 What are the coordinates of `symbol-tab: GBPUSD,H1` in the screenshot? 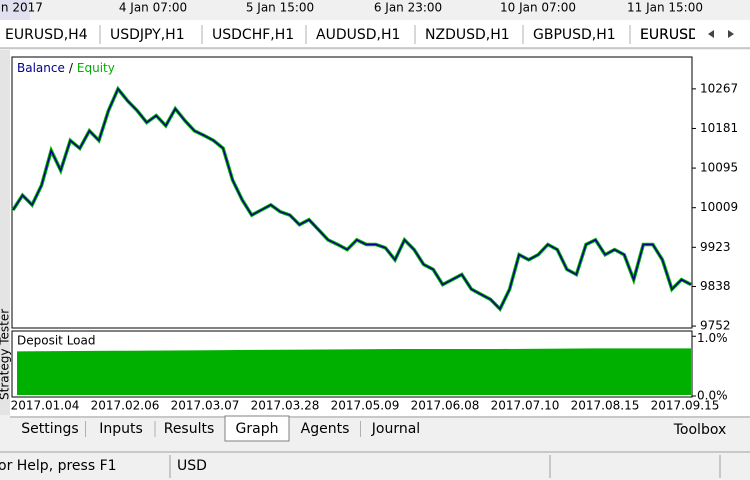 It's located at (574, 35).